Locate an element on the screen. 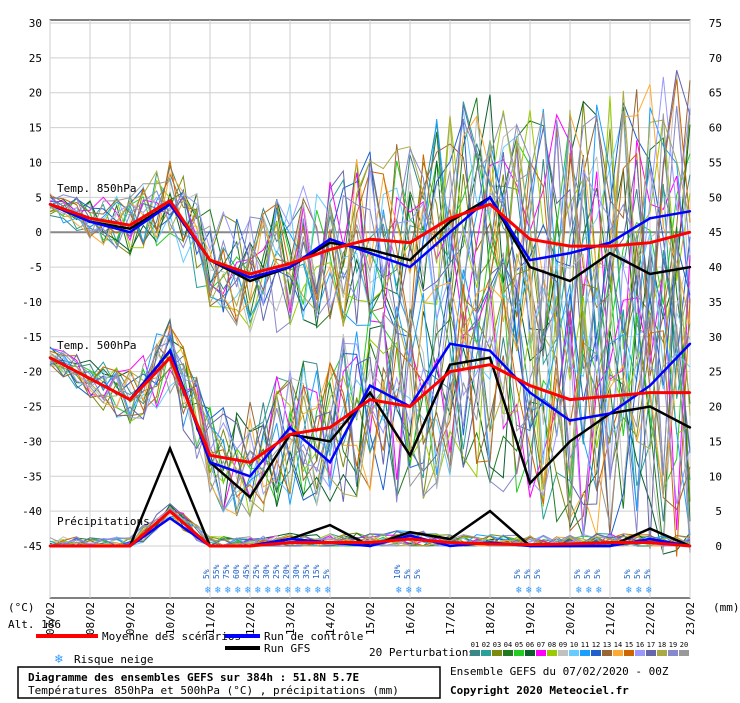  perturbation-number: 19 is located at coordinates (673, 645).